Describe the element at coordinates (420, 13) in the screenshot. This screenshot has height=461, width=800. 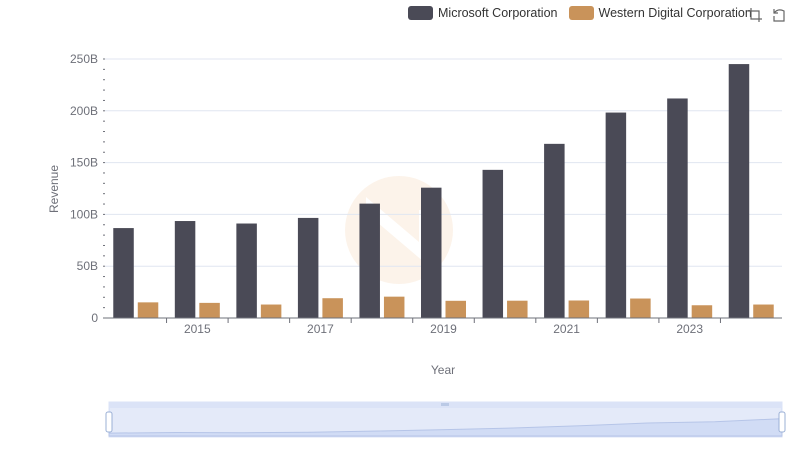
I see `legend-swatch-microsoft` at that location.